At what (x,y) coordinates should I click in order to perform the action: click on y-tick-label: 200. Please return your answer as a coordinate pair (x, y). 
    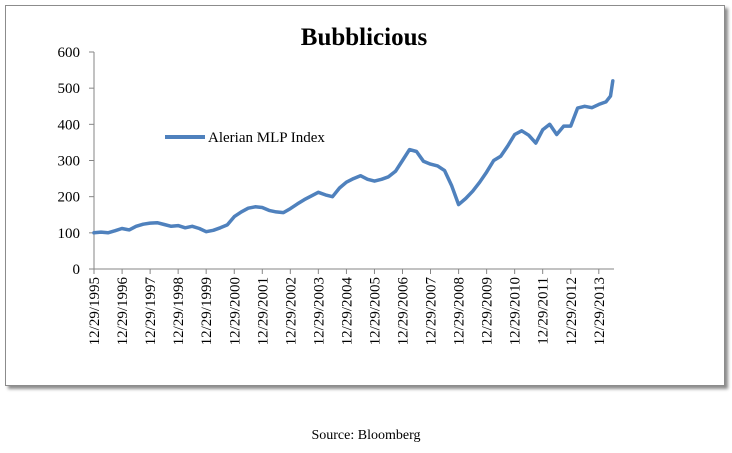
    Looking at the image, I should click on (69, 198).